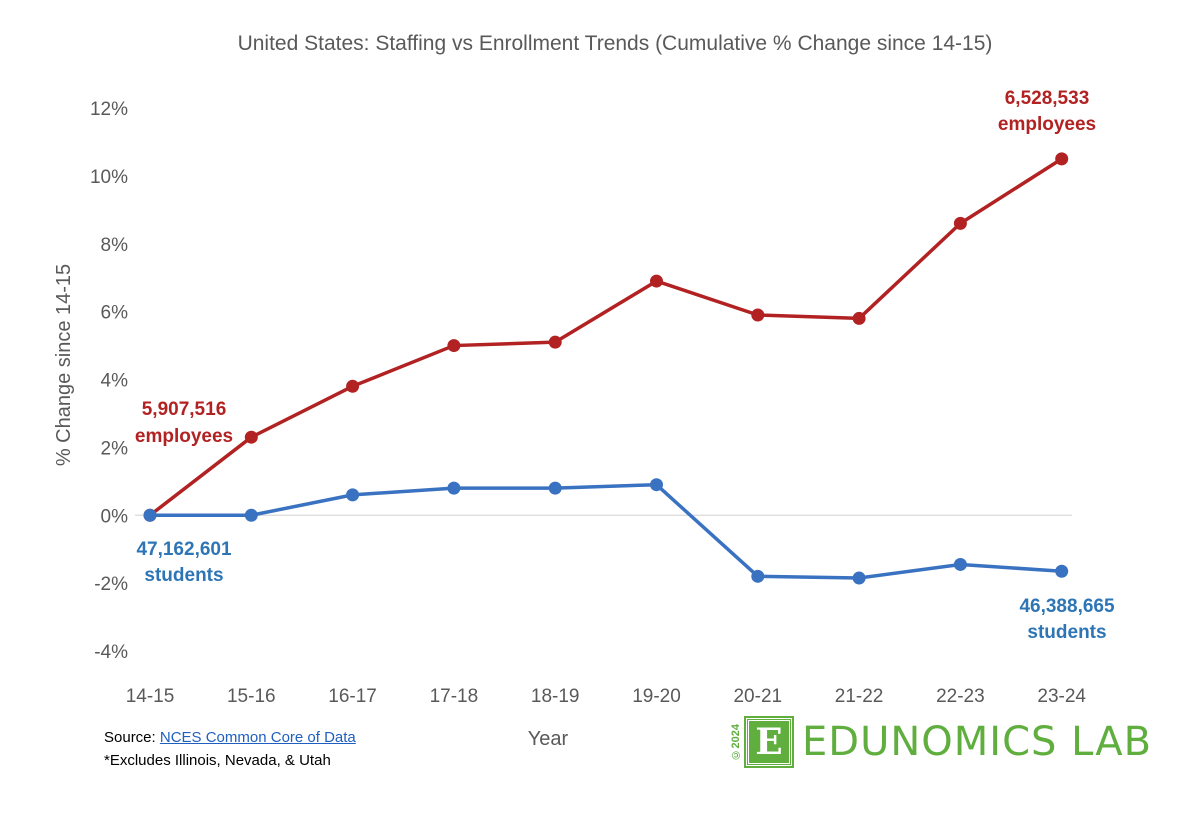 The image size is (1200, 823). I want to click on x-tick-label: 19-20, so click(656, 696).